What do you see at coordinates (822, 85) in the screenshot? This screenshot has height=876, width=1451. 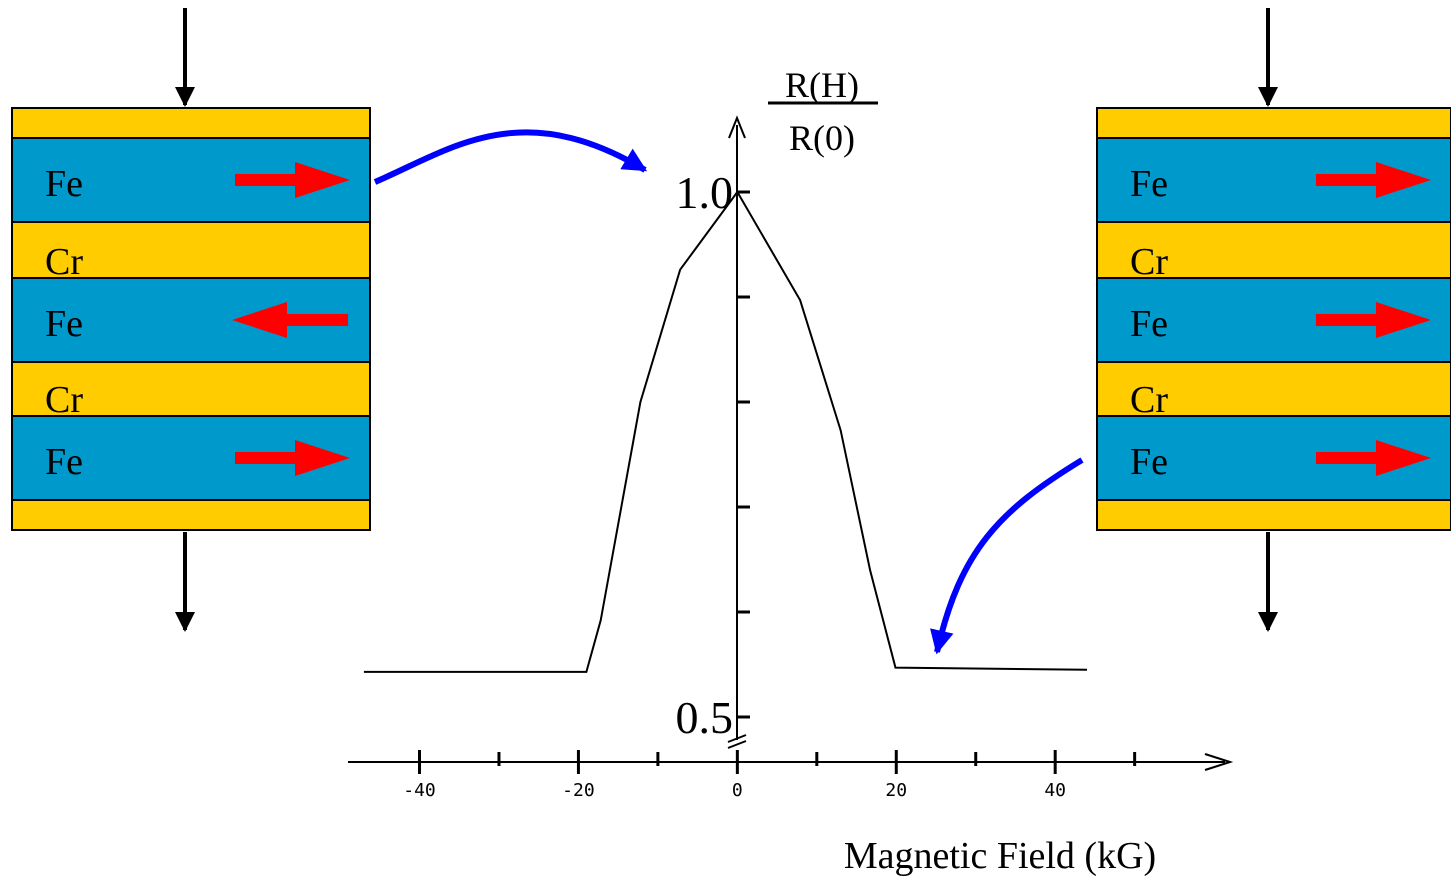 I see `y-label-top: R(H)` at bounding box center [822, 85].